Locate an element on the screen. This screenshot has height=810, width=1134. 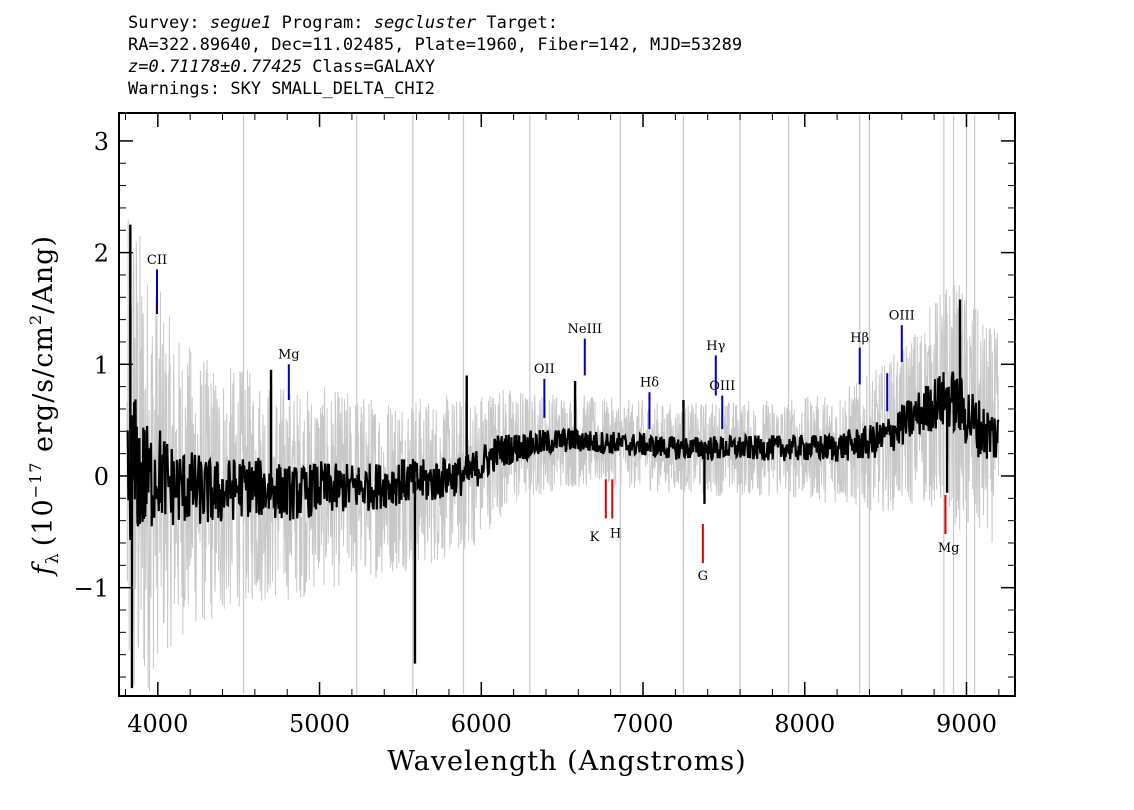
y-tick-label-1: 0 is located at coordinates (101, 477).